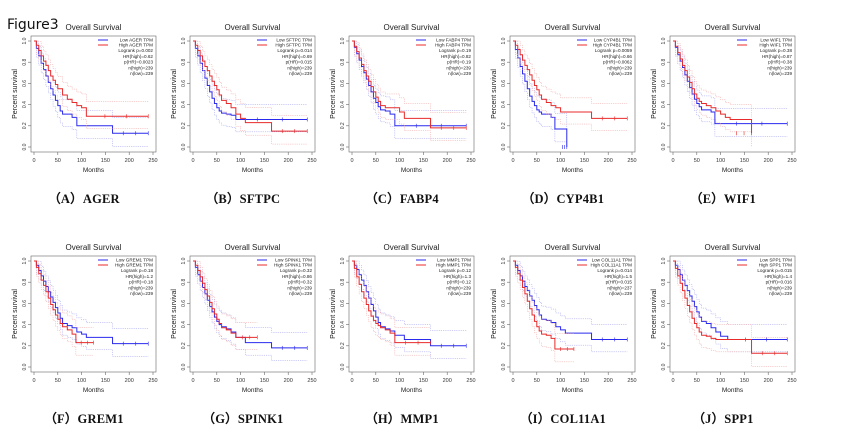  Describe the element at coordinates (453, 40) in the screenshot. I see `legend-label: Low FABP4 TPM` at that location.